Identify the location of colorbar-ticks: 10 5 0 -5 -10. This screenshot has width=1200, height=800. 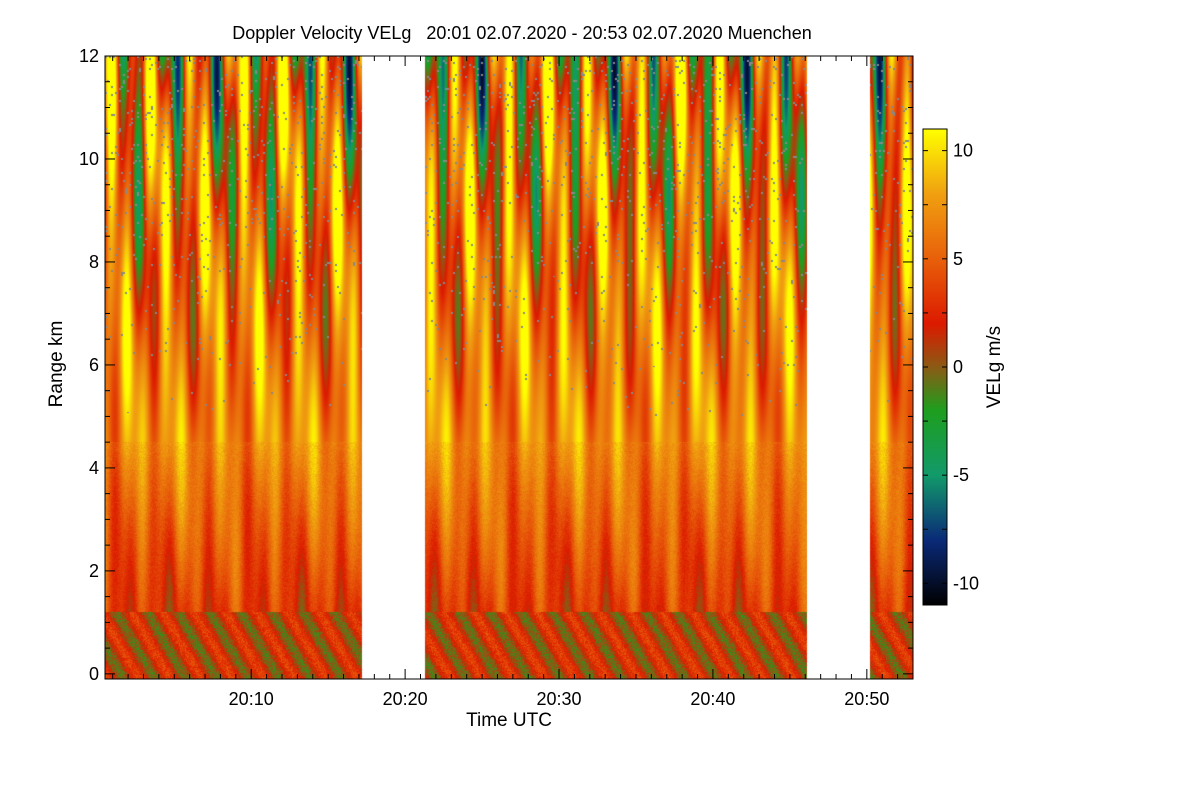
(951, 367).